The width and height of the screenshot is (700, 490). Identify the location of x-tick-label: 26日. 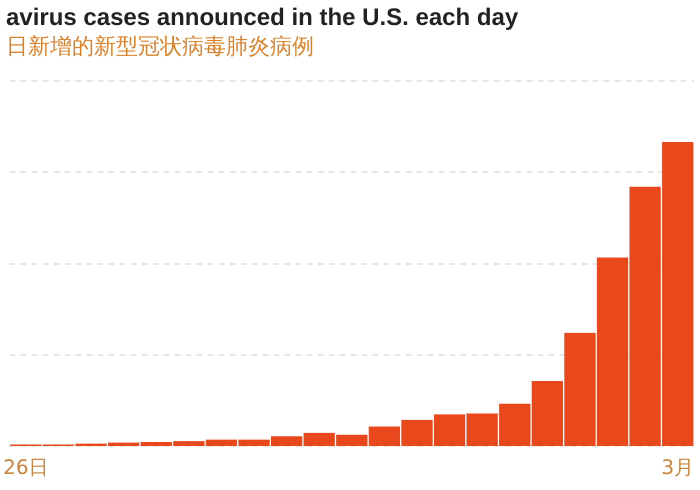
(26, 467).